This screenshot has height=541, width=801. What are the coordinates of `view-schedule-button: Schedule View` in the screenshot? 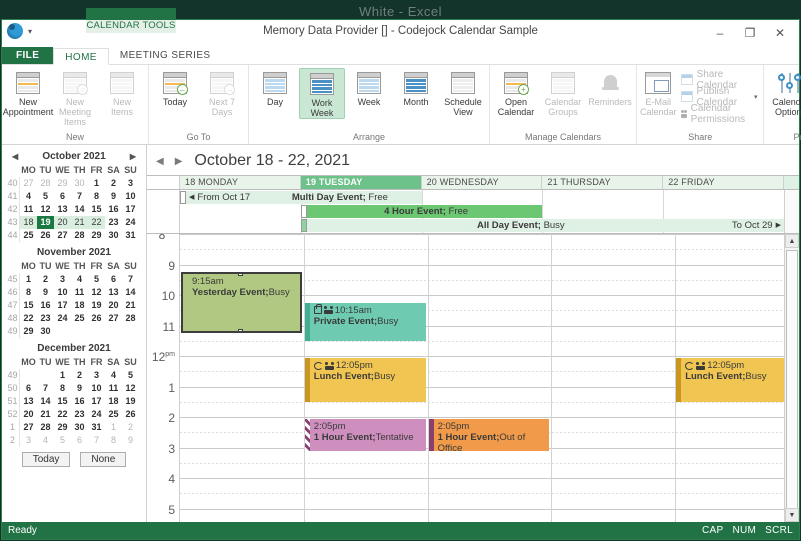 It's located at (463, 92).